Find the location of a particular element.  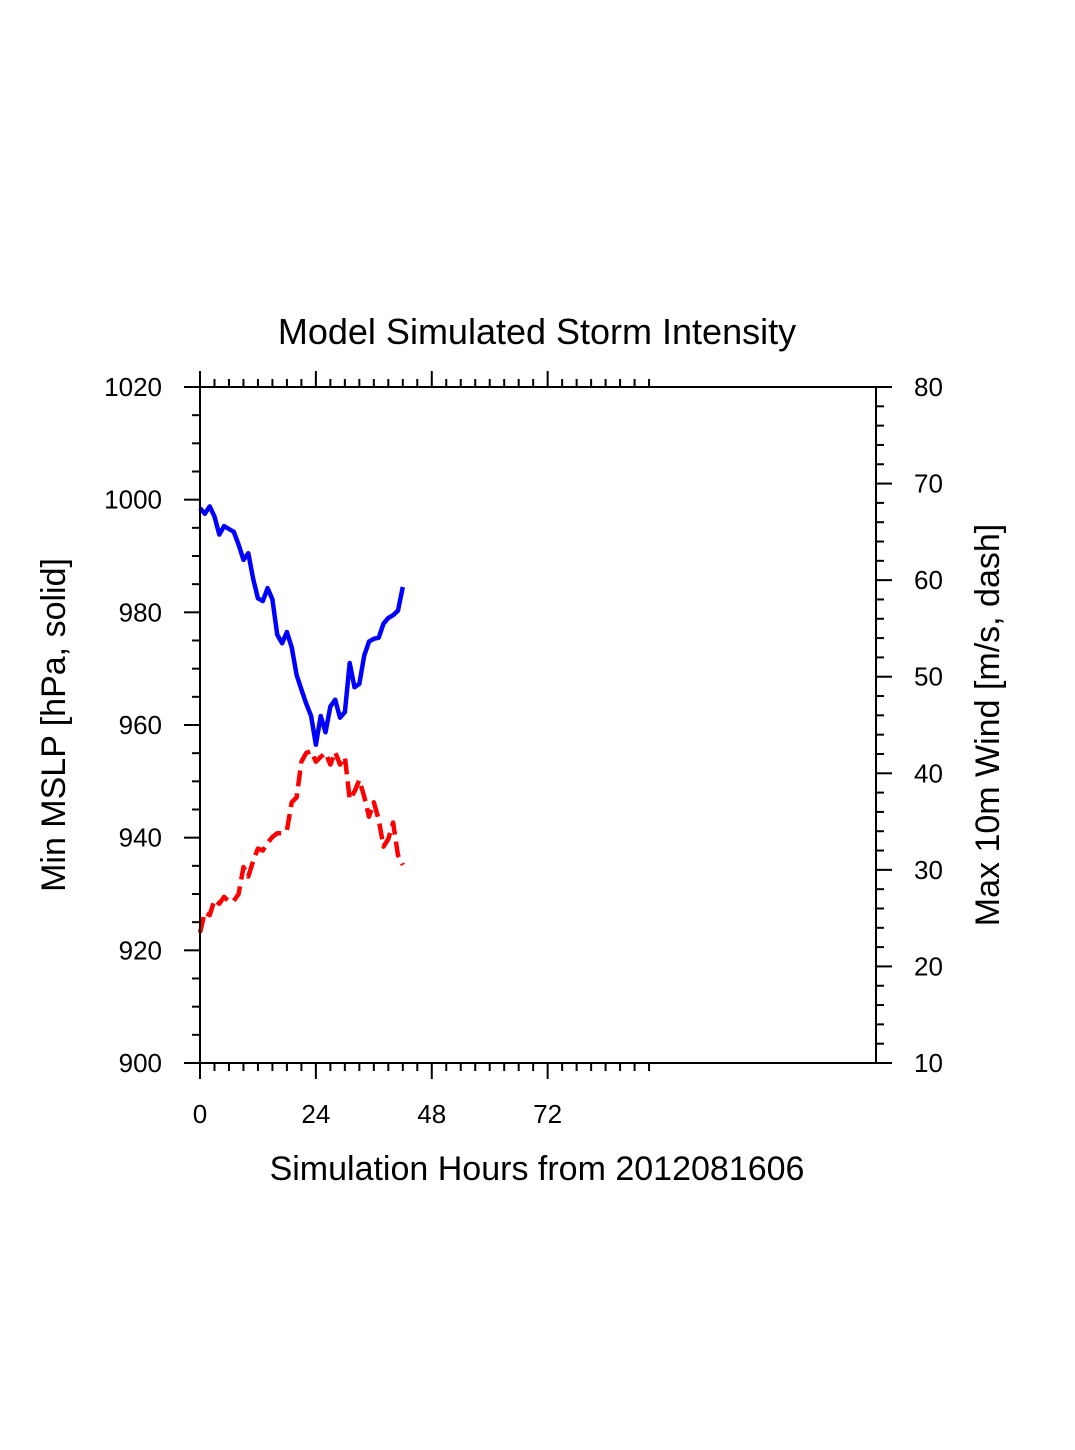

y-left-tick-label: 1020 is located at coordinates (133, 387).